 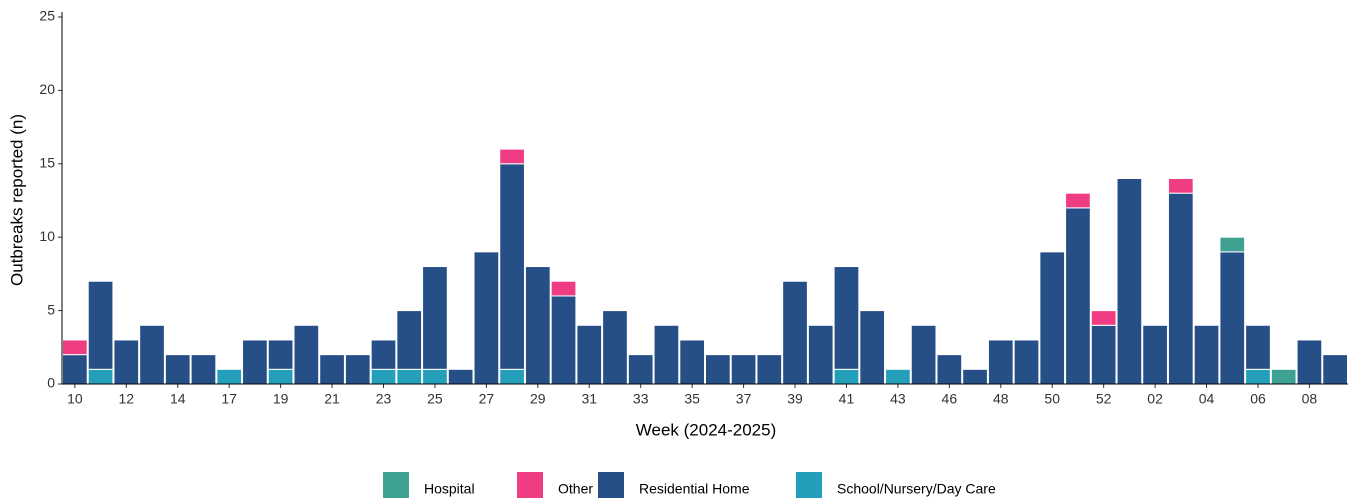 What do you see at coordinates (795, 399) in the screenshot?
I see `x-tick-label: 39` at bounding box center [795, 399].